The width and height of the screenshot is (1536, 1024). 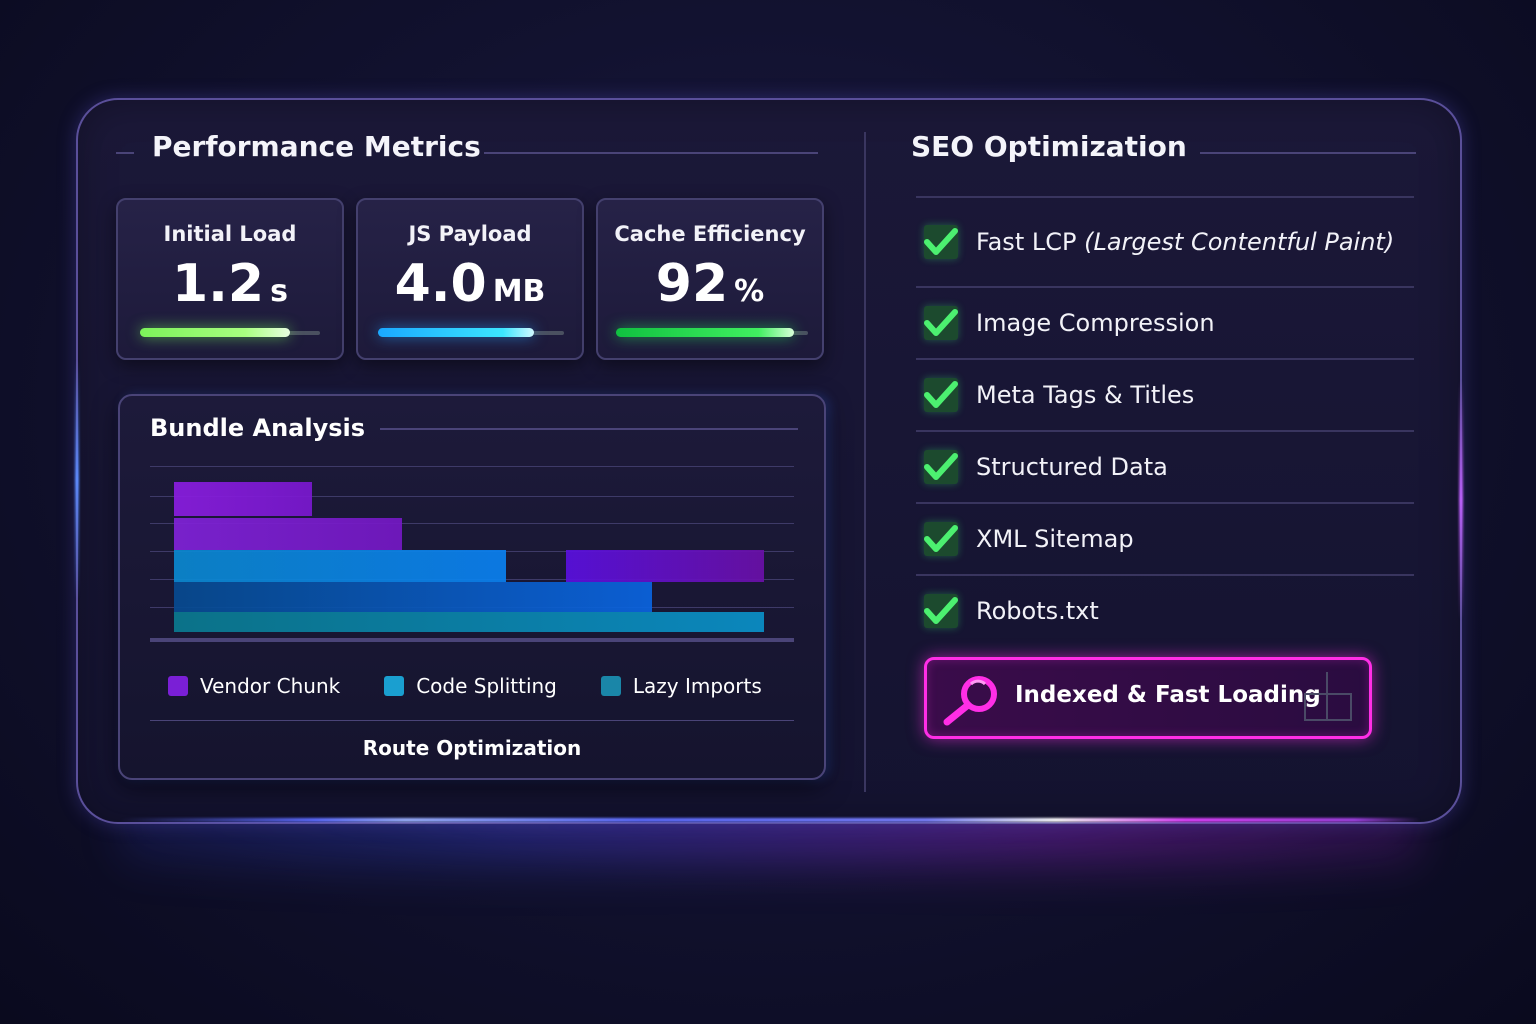 I want to click on route-optimization-label: Route Optimization, so click(x=472, y=748).